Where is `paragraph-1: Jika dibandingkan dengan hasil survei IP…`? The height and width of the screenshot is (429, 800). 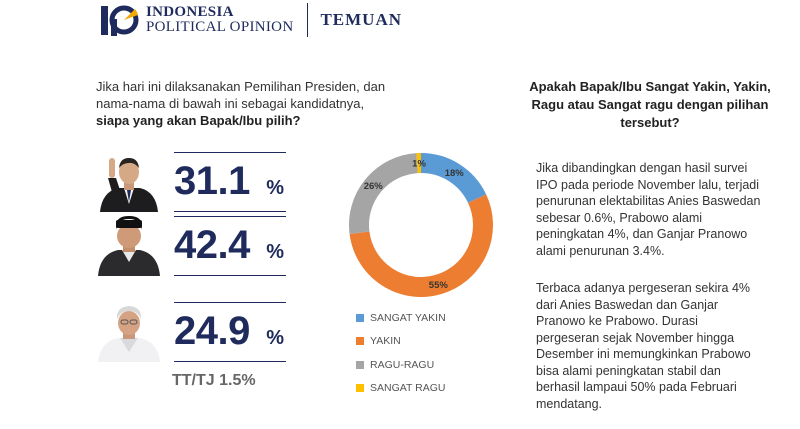
paragraph-1: Jika dibandingkan dengan hasil survei IP… is located at coordinates (648, 209).